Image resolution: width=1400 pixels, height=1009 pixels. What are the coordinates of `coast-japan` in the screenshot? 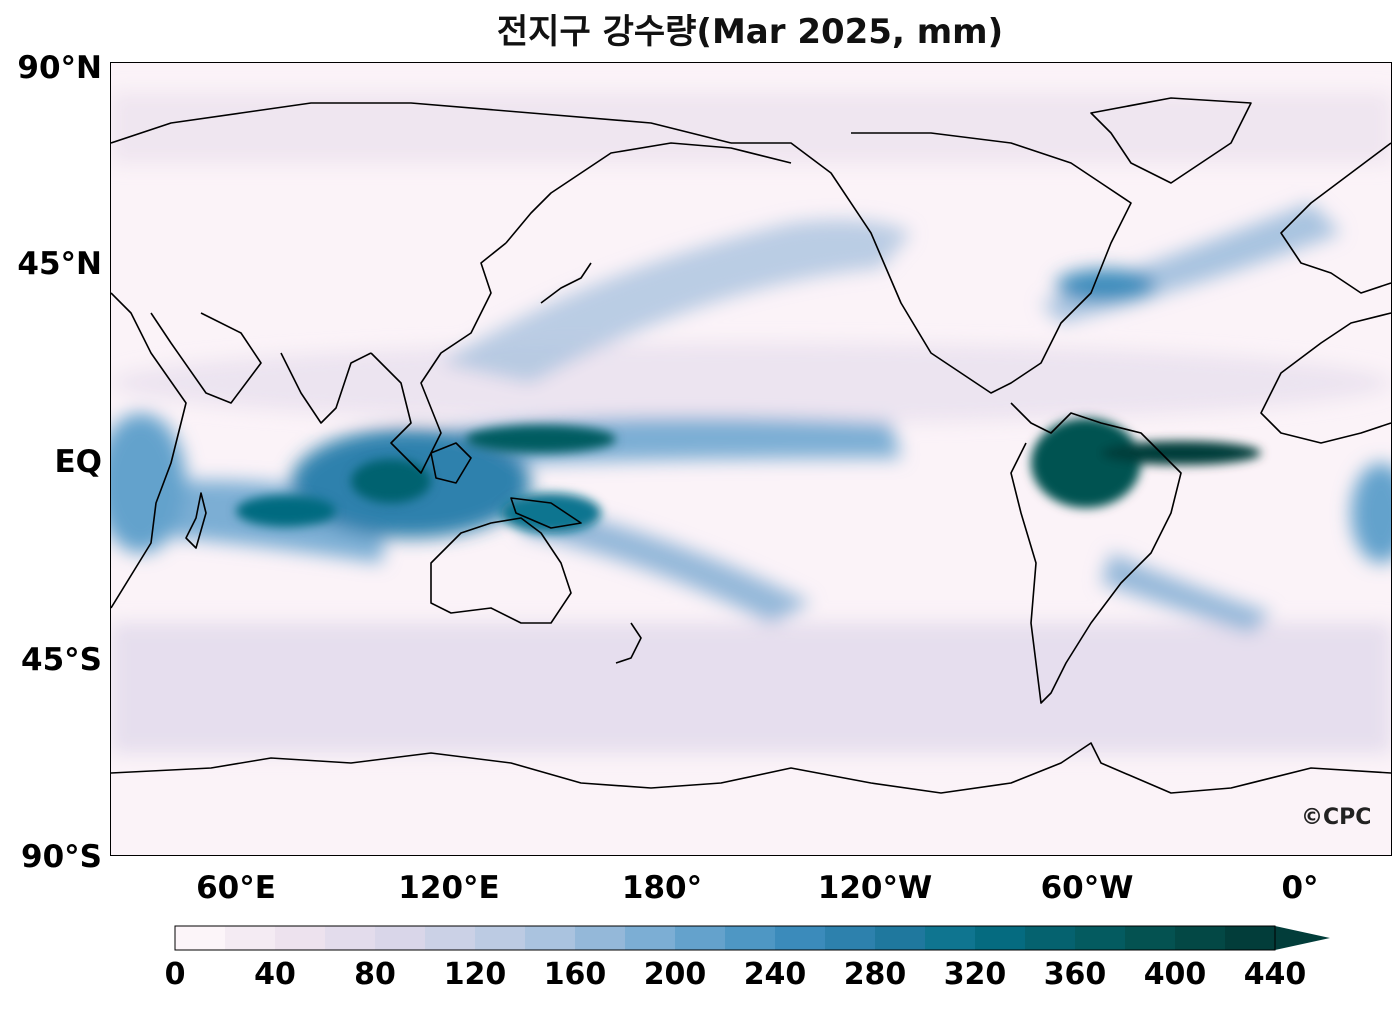 It's located at (566, 283).